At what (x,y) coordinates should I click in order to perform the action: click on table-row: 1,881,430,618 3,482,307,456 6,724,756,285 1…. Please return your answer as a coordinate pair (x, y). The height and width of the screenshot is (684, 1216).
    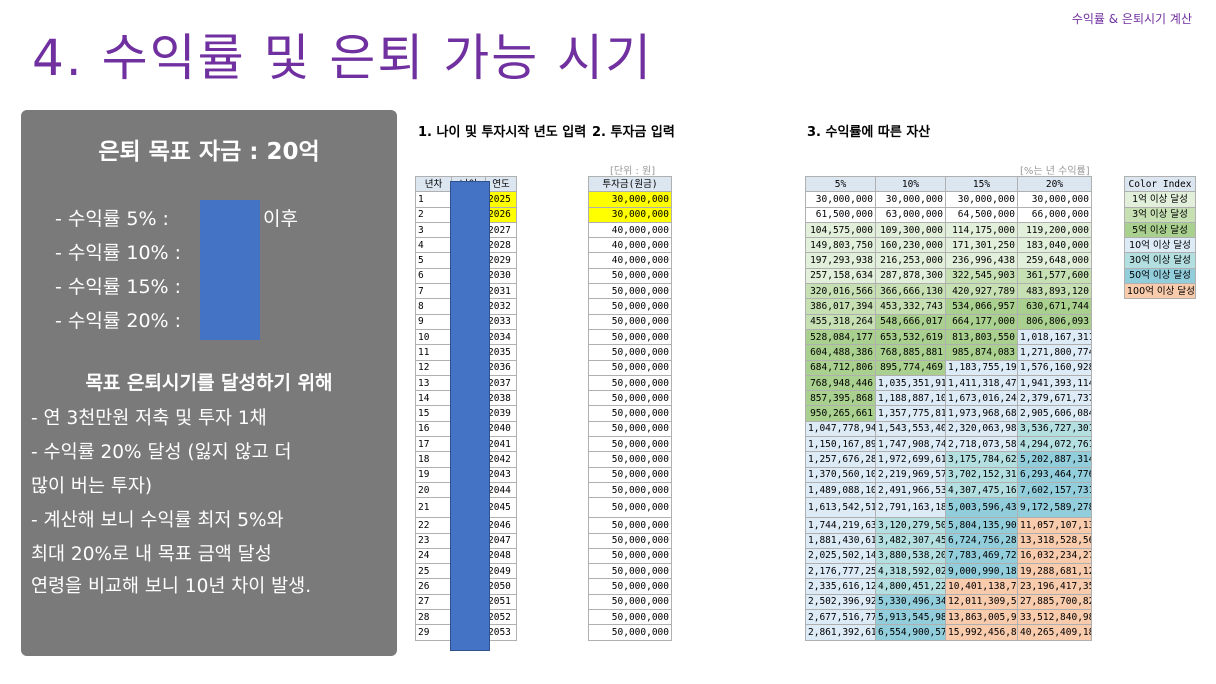
    Looking at the image, I should click on (948, 540).